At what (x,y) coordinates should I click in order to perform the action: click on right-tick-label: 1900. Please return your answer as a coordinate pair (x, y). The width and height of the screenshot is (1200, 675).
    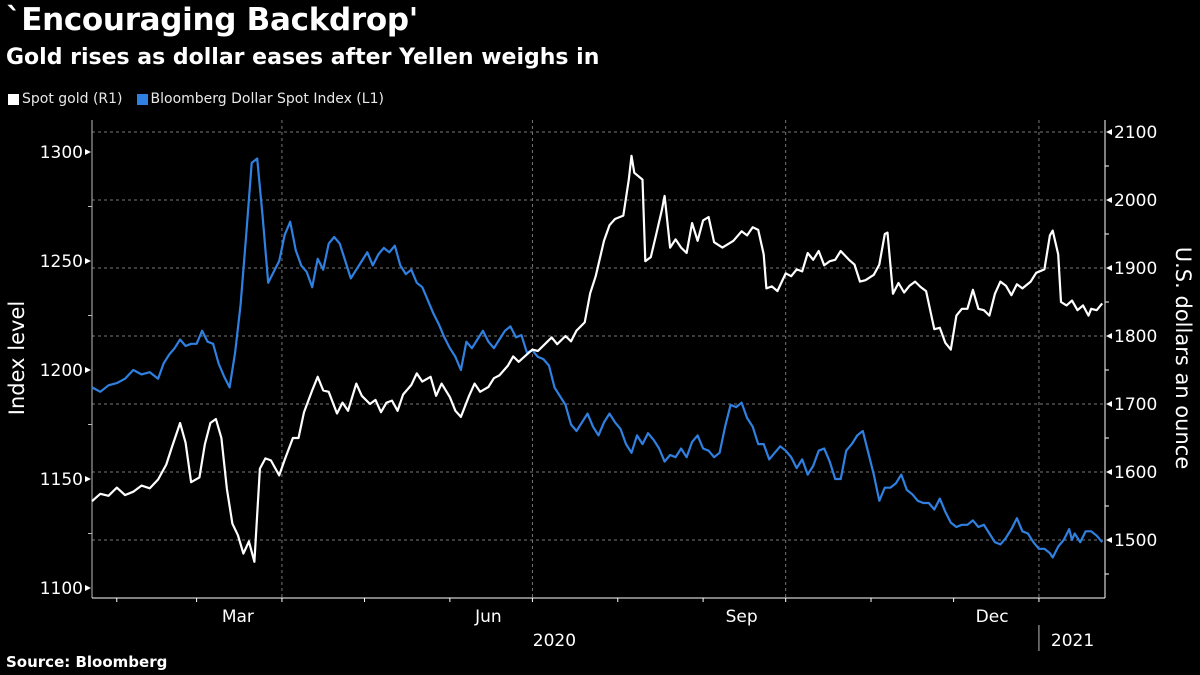
    Looking at the image, I should click on (1135, 269).